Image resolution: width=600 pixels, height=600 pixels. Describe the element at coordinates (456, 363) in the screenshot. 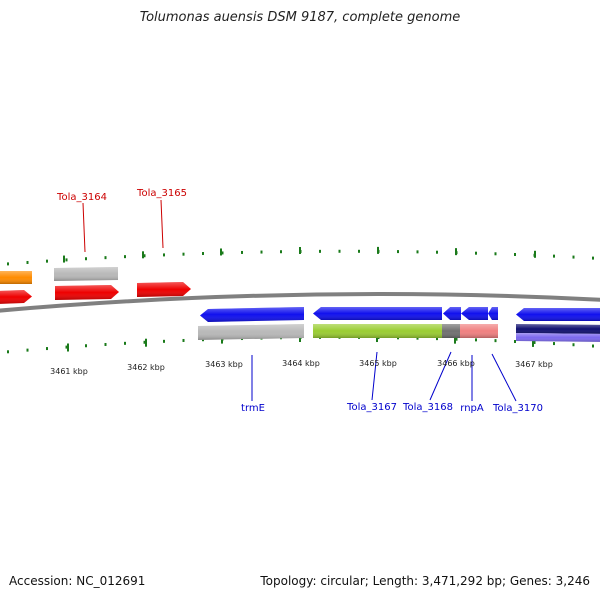

I see `tick-label: 3466 kbp` at that location.